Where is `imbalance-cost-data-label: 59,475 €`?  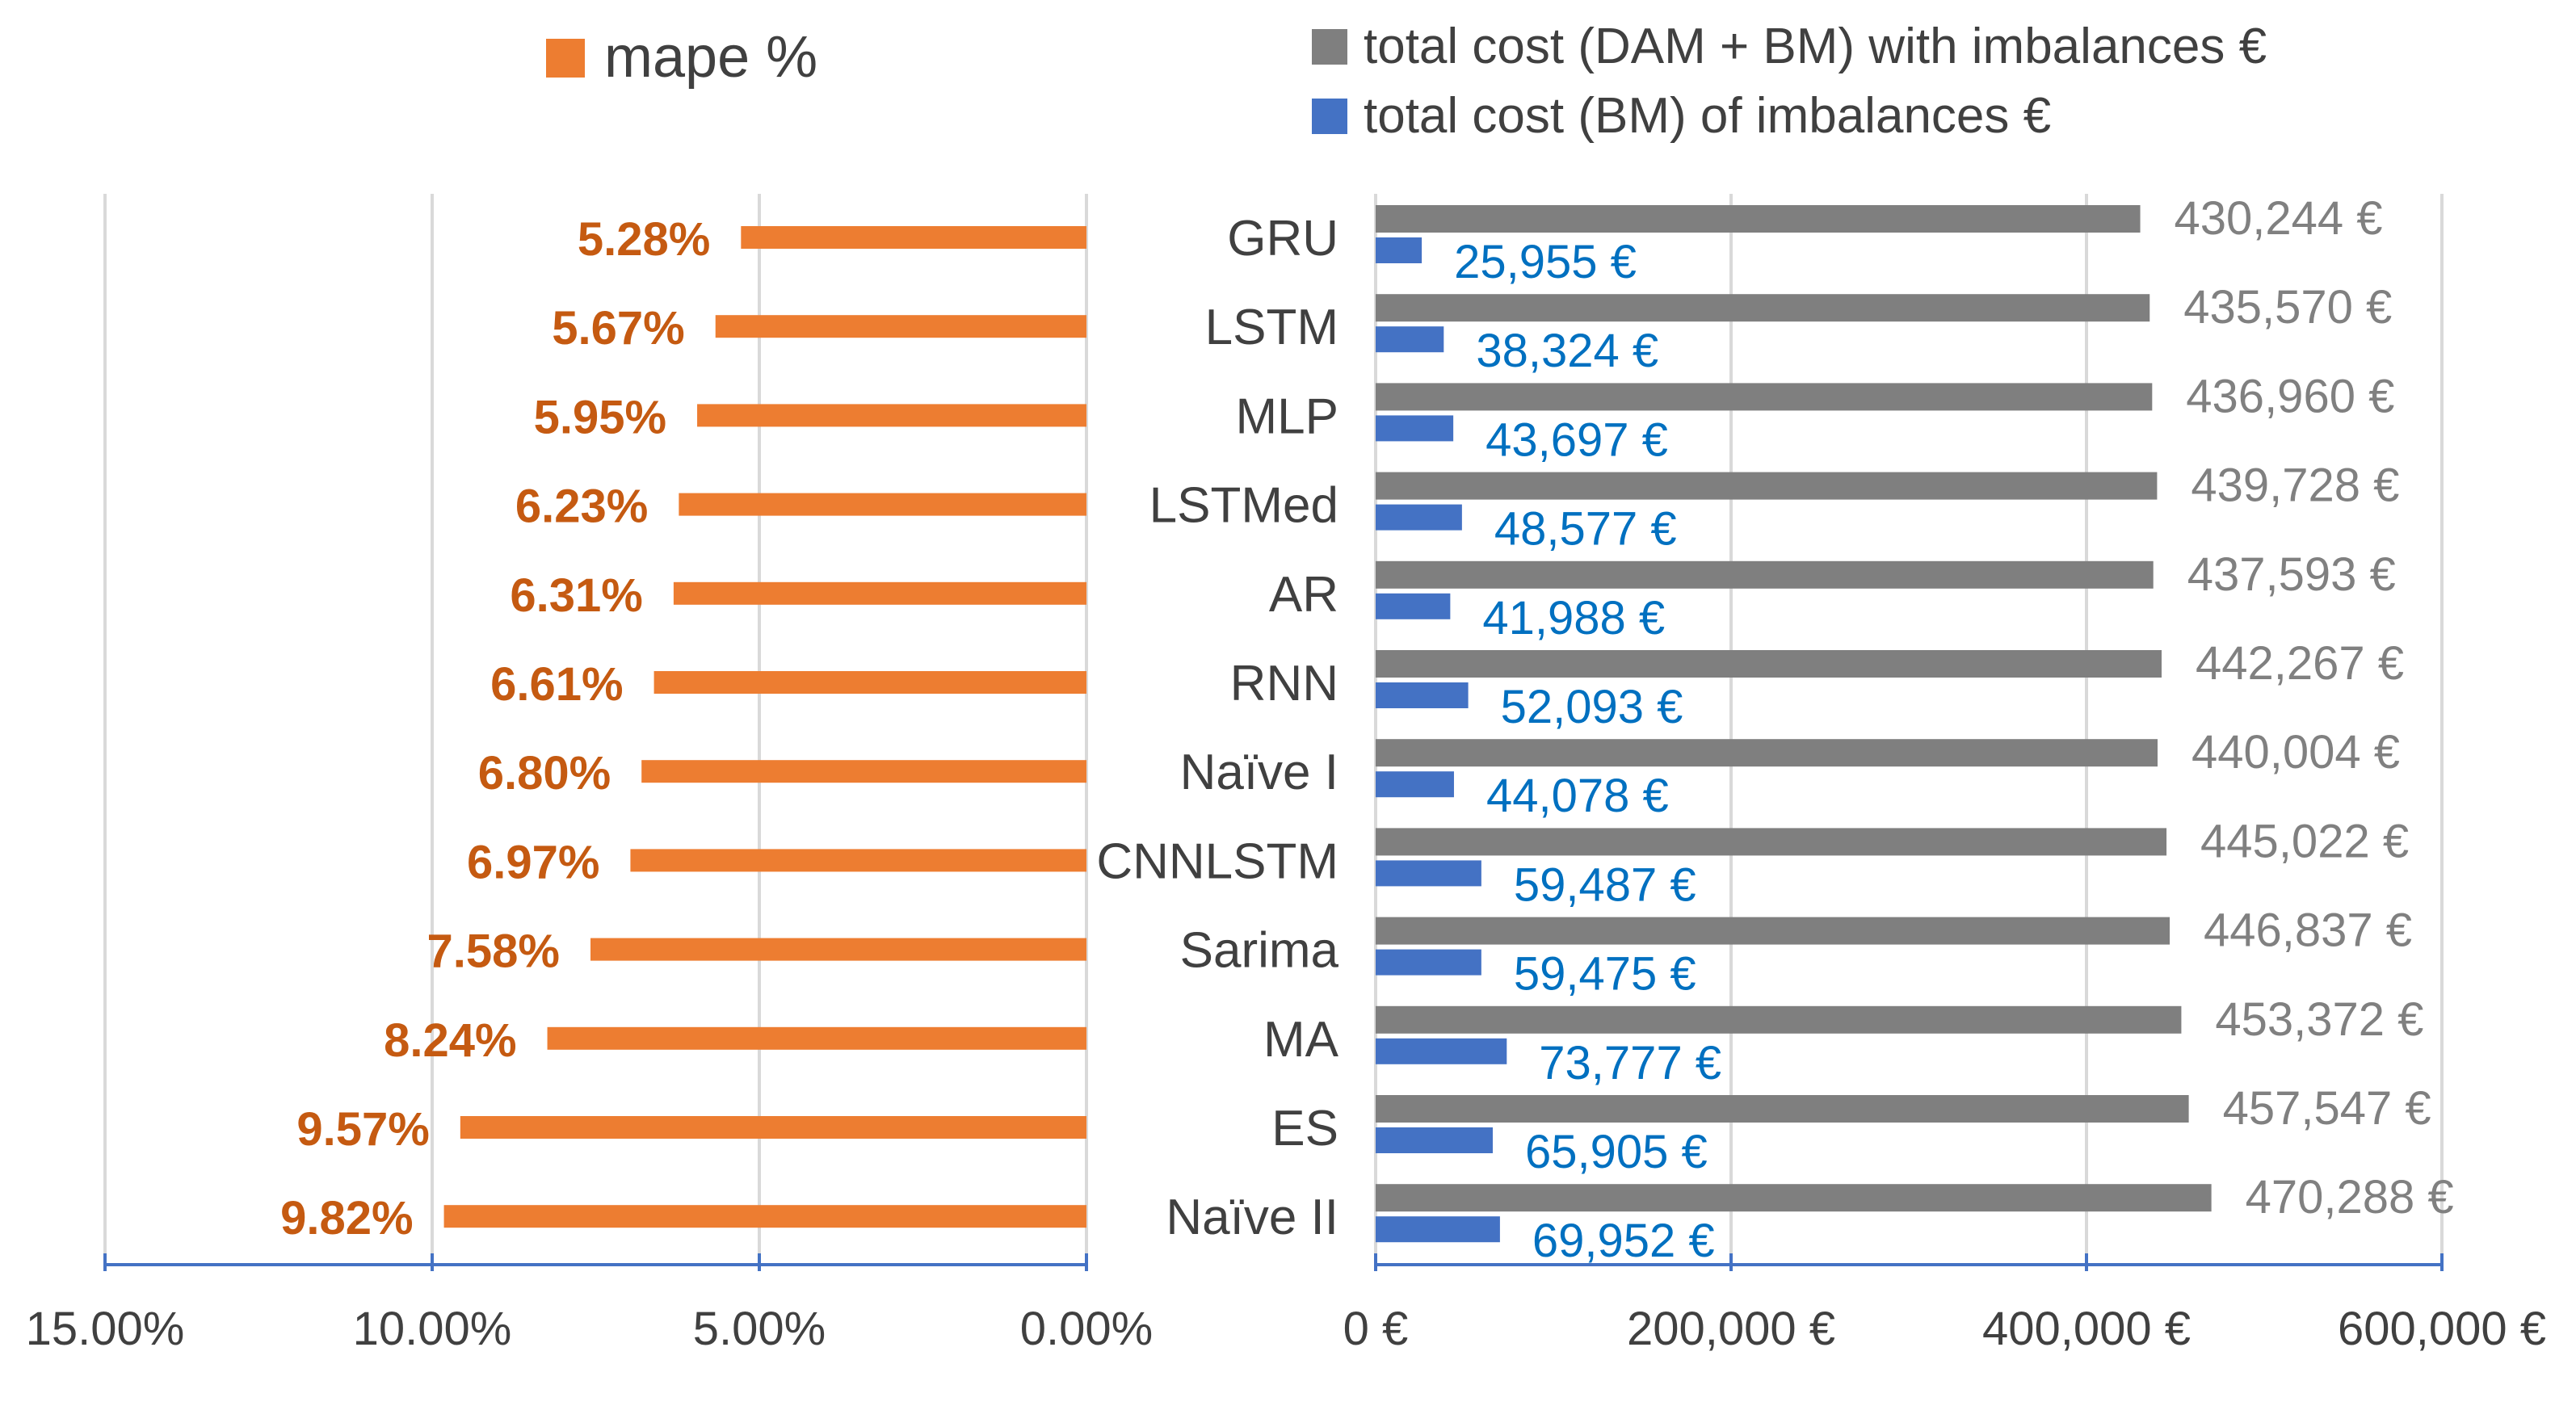 imbalance-cost-data-label: 59,475 € is located at coordinates (1605, 974).